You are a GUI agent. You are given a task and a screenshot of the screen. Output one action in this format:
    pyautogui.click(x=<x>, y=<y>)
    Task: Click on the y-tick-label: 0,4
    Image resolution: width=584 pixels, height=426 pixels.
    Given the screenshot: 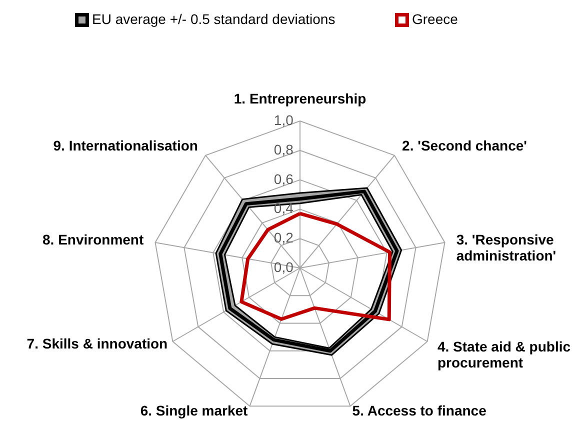 What is the action you would take?
    pyautogui.click(x=284, y=208)
    